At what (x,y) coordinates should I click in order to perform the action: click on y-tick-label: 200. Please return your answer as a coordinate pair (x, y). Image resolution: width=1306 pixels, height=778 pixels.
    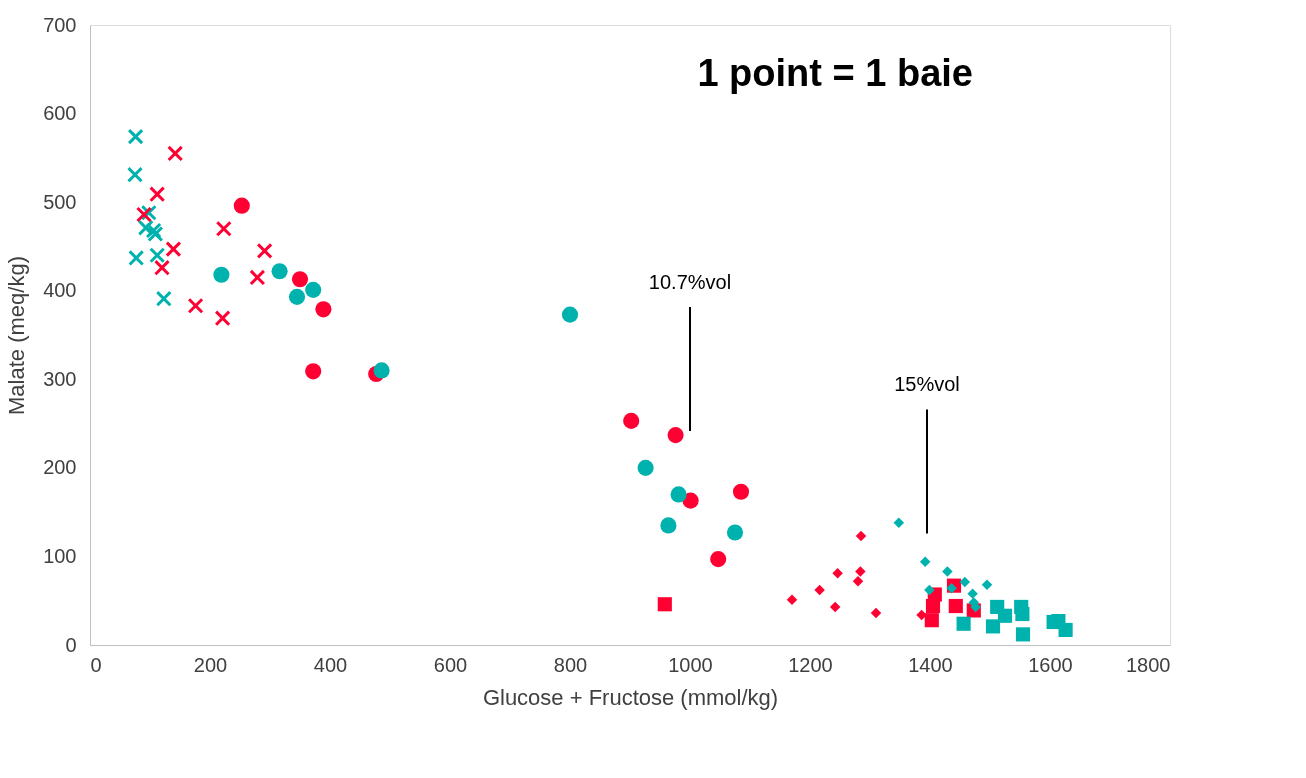
    Looking at the image, I should click on (60, 467).